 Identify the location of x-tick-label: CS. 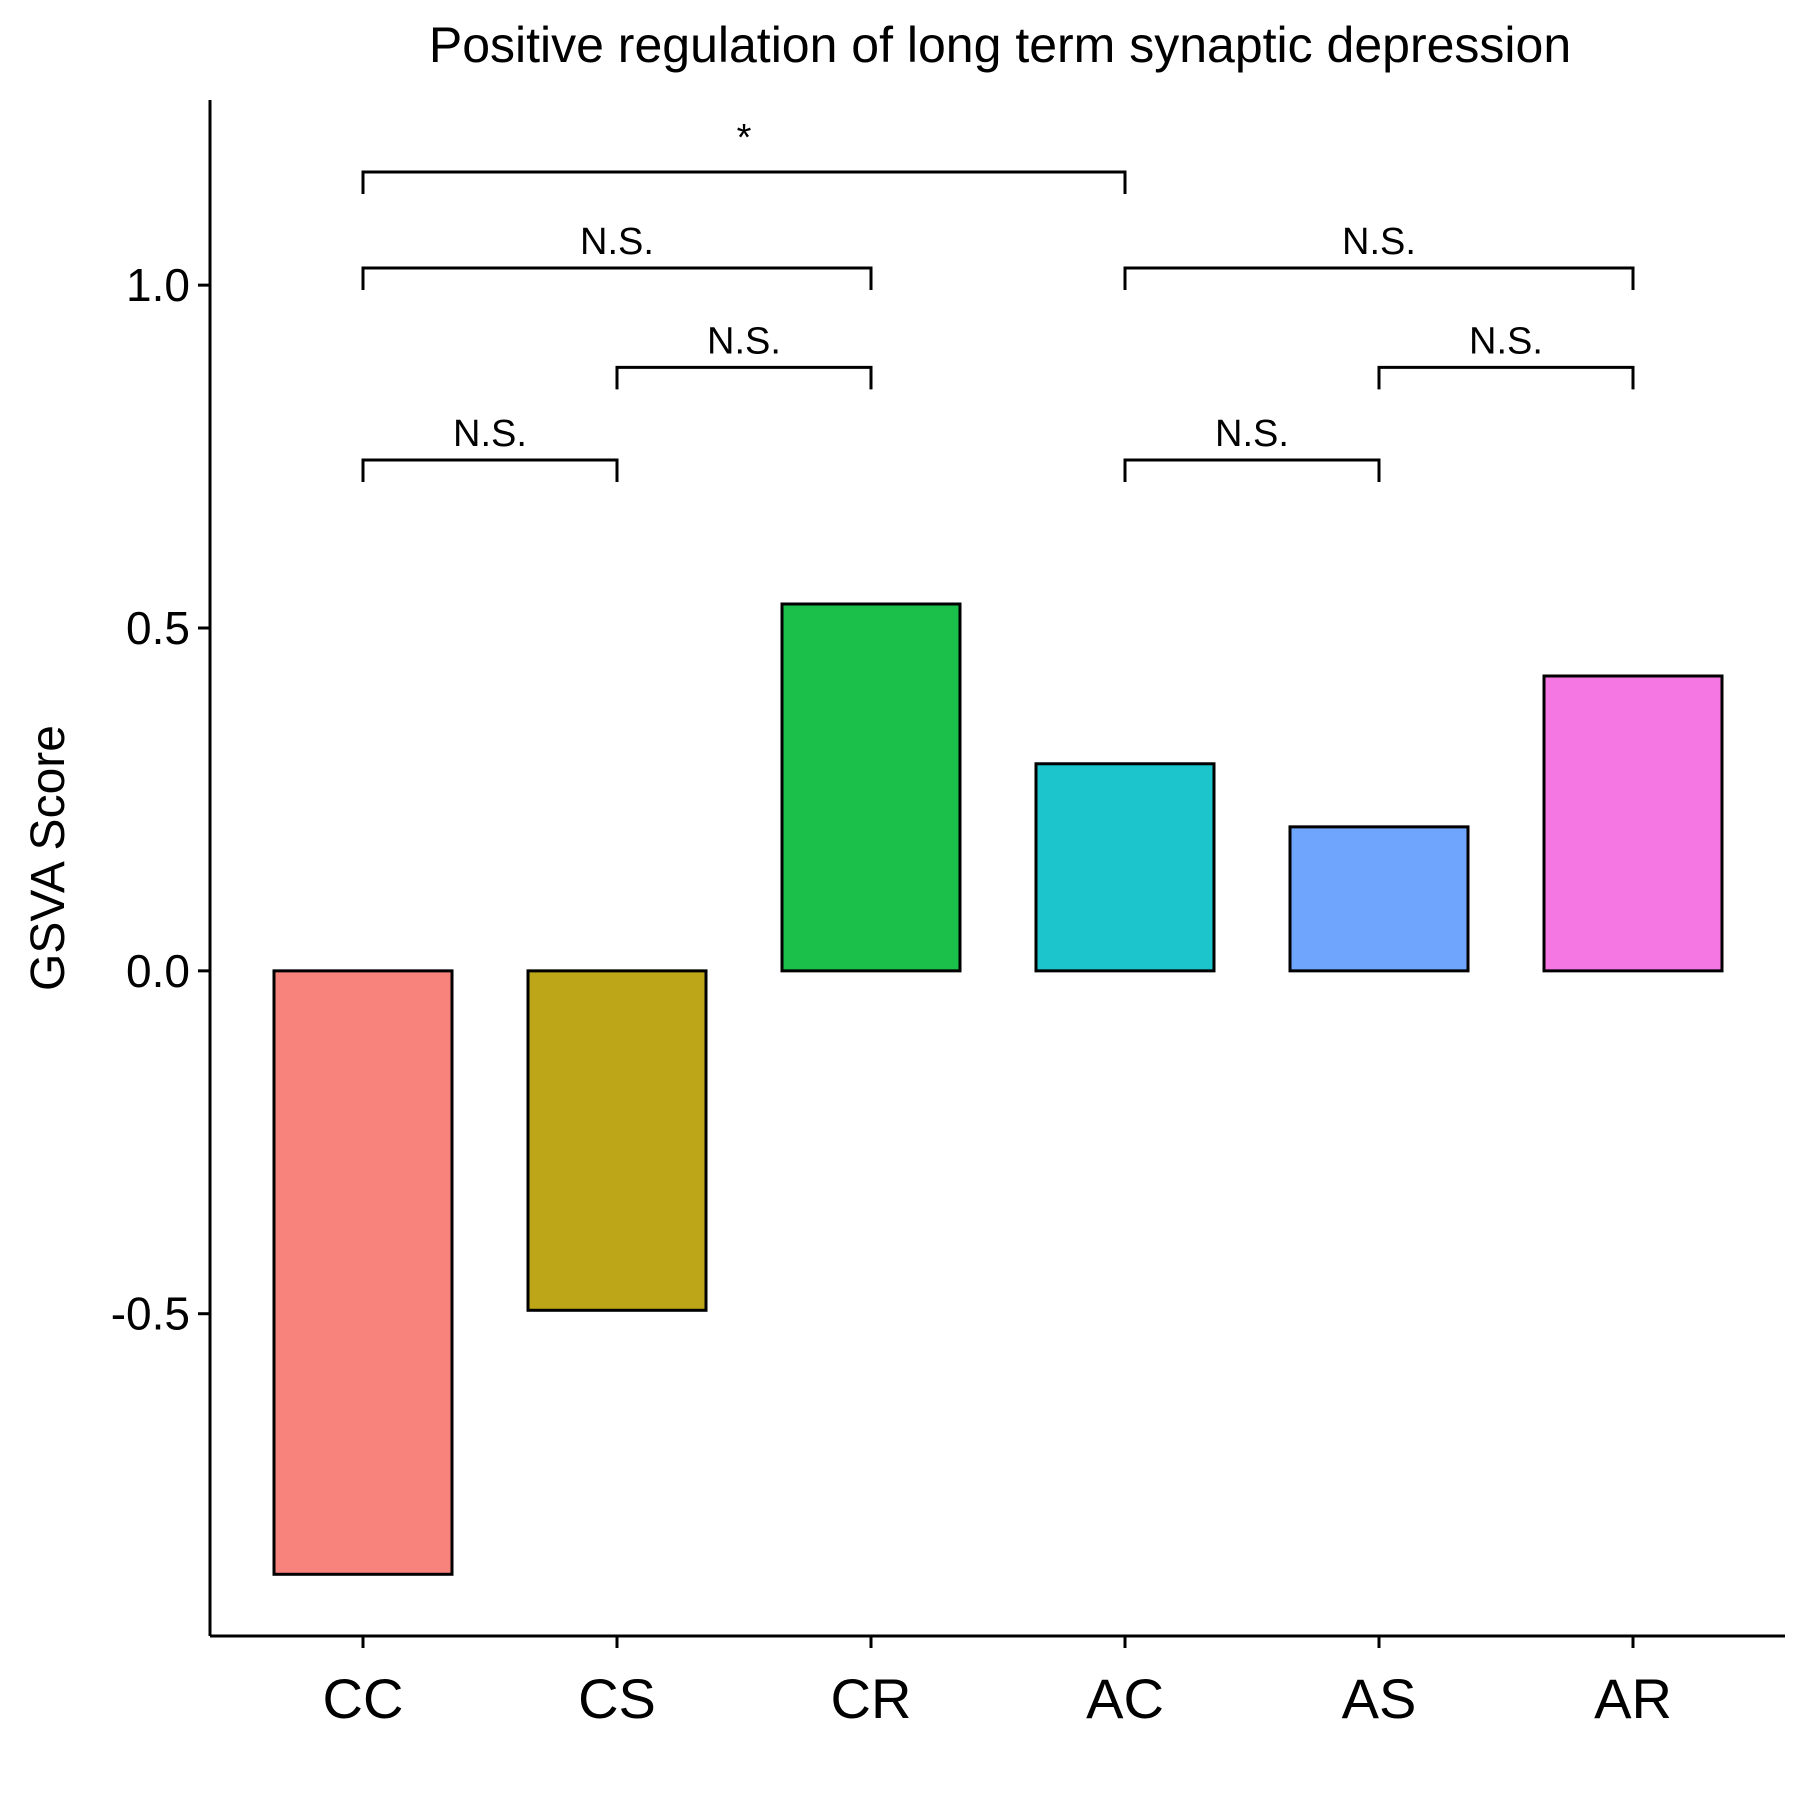
(617, 1698).